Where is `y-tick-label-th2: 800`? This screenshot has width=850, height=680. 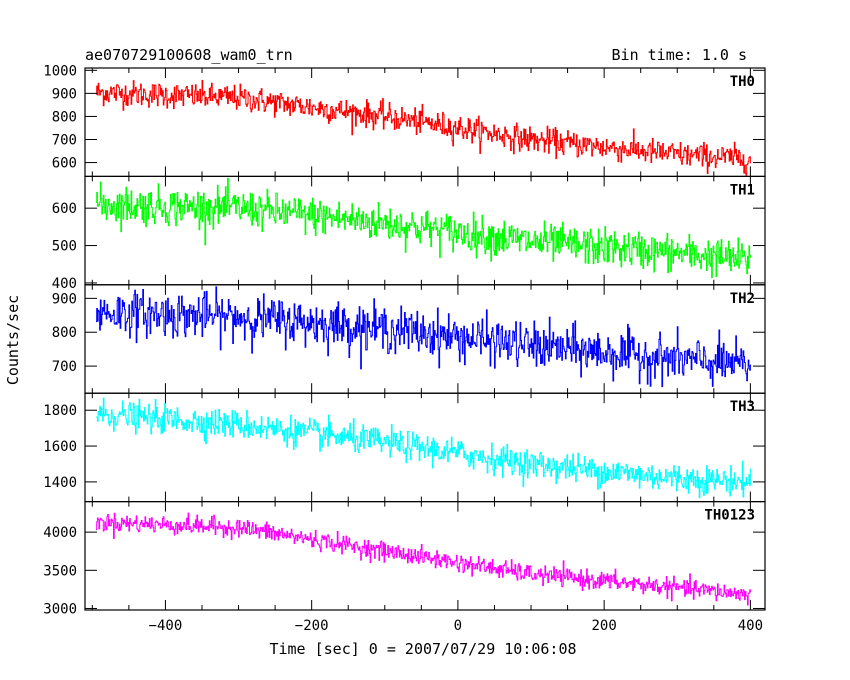 y-tick-label-th2: 800 is located at coordinates (64, 333).